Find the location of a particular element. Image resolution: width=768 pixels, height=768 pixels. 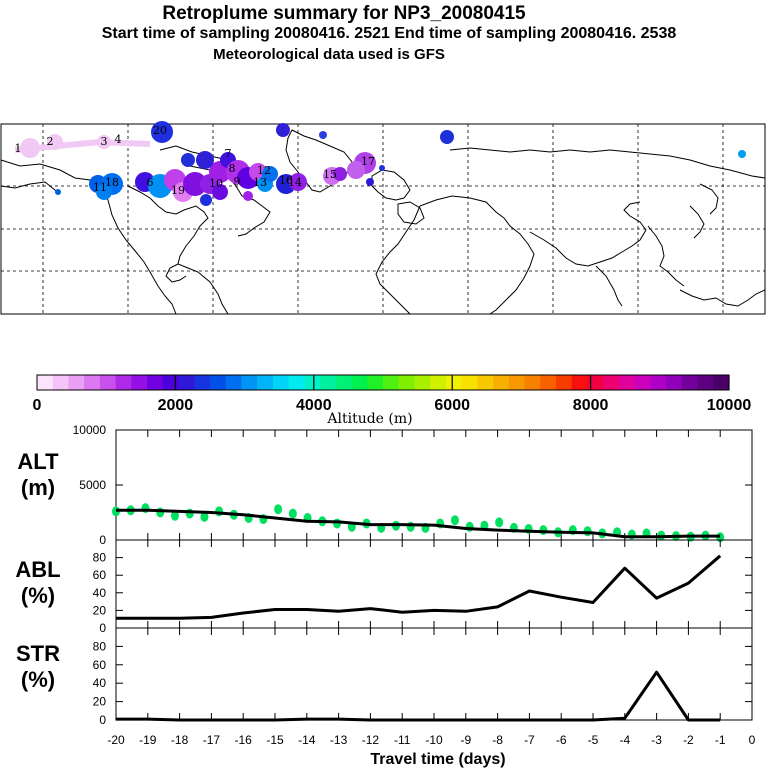

x-tick-label: -10 is located at coordinates (434, 740).